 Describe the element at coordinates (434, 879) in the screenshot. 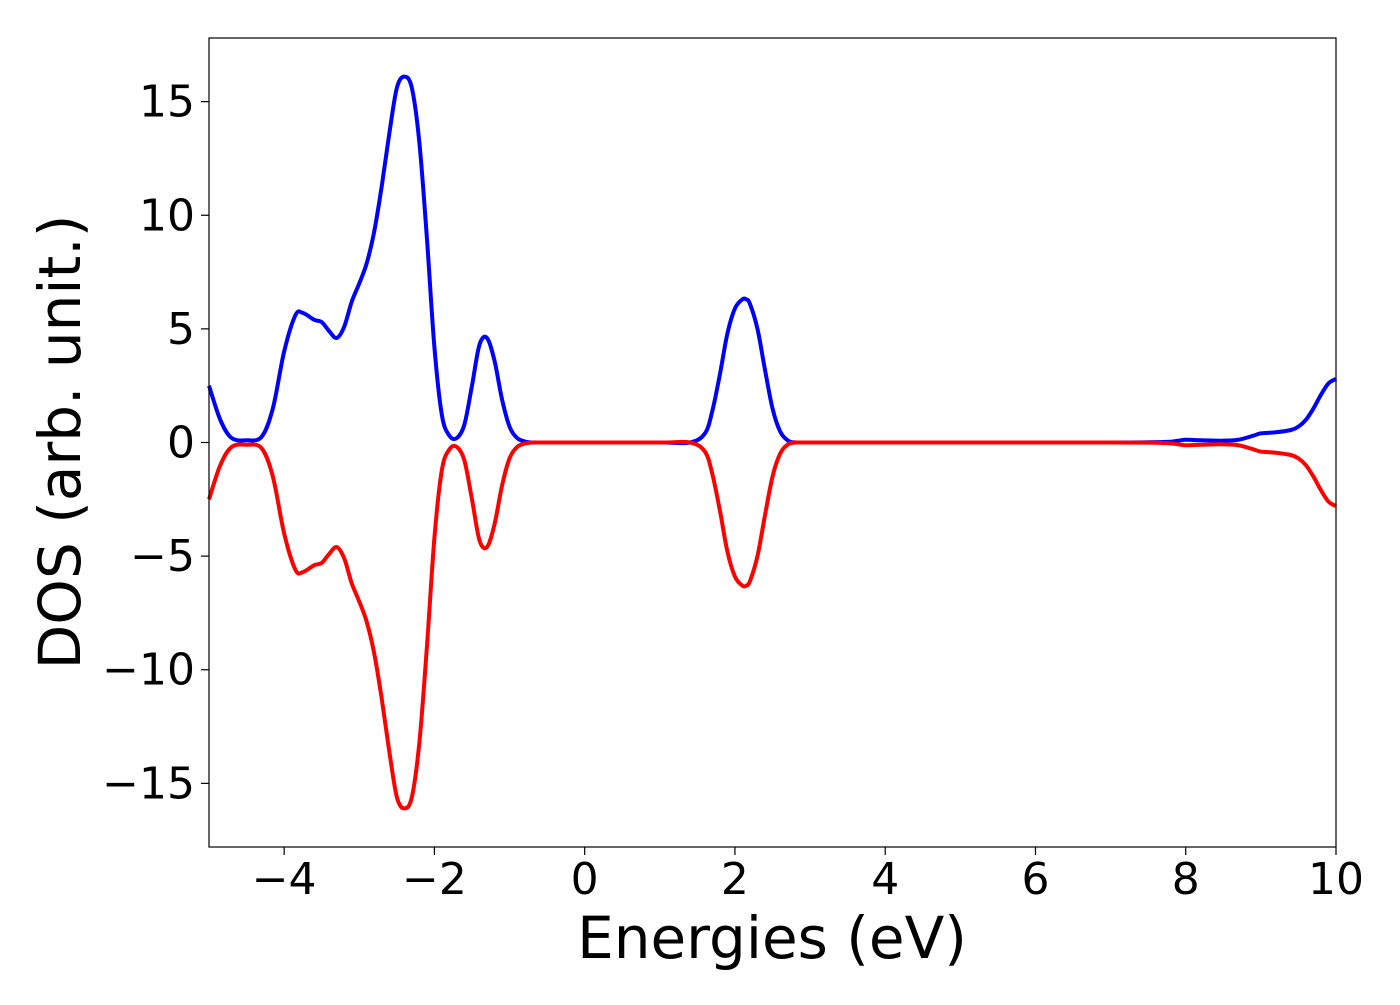

I see `x-tick-label: −2` at that location.